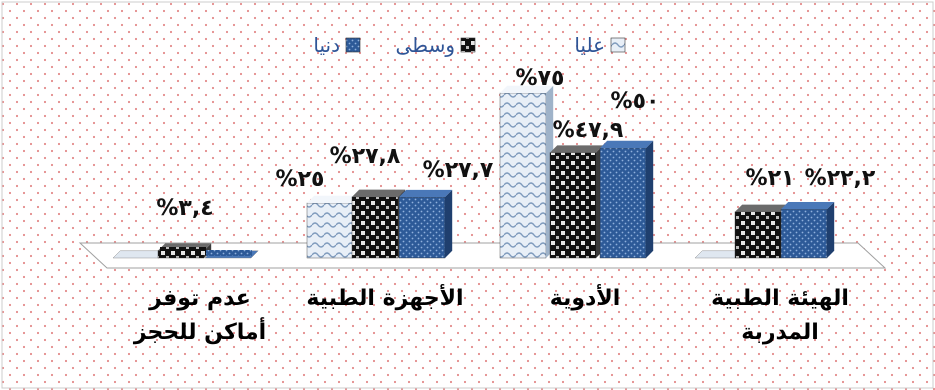 The width and height of the screenshot is (935, 390). What do you see at coordinates (780, 298) in the screenshot?
I see `category-label: الهيئة الطبية` at bounding box center [780, 298].